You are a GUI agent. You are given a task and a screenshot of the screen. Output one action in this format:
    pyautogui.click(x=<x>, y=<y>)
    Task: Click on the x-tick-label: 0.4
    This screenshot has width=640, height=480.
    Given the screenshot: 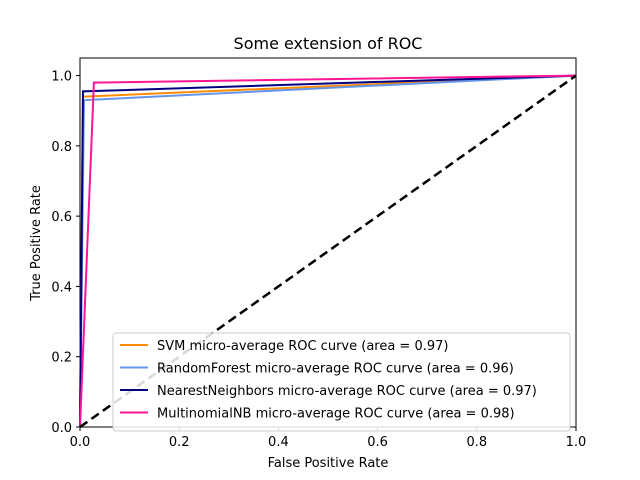 What is the action you would take?
    pyautogui.click(x=278, y=442)
    